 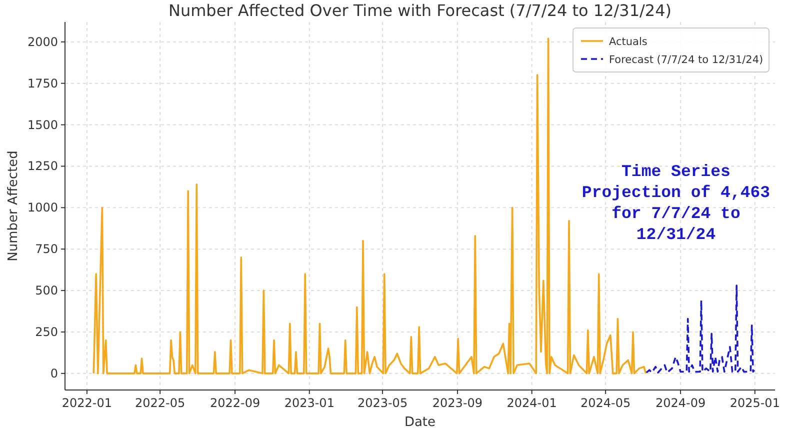 What do you see at coordinates (54, 373) in the screenshot?
I see `y-tick-label: 0` at bounding box center [54, 373].